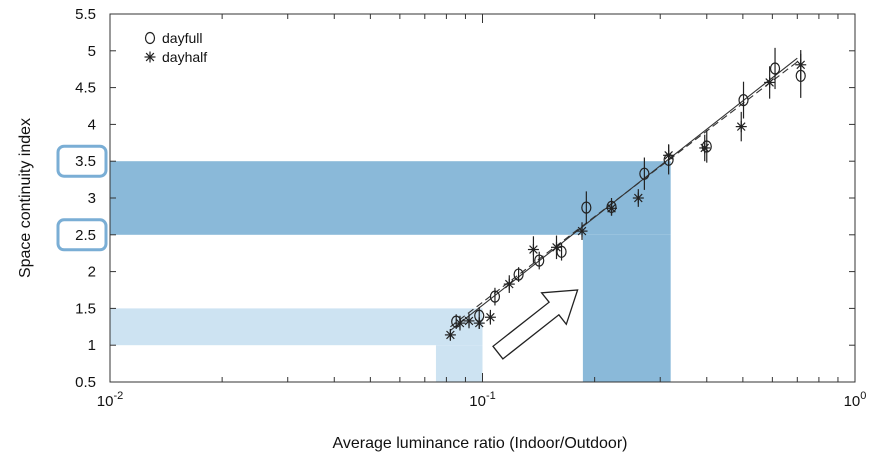 This screenshot has width=896, height=462. I want to click on y-tick-label: 3, so click(92, 198).